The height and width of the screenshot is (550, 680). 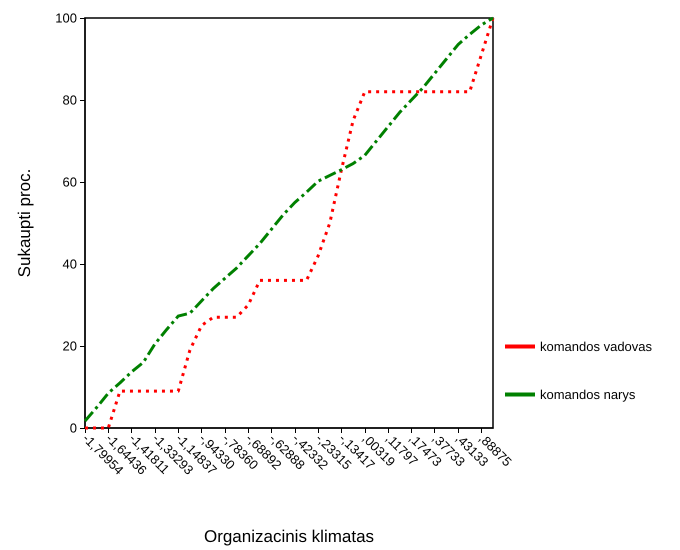 I want to click on y-tick-label: 40, so click(x=69, y=264).